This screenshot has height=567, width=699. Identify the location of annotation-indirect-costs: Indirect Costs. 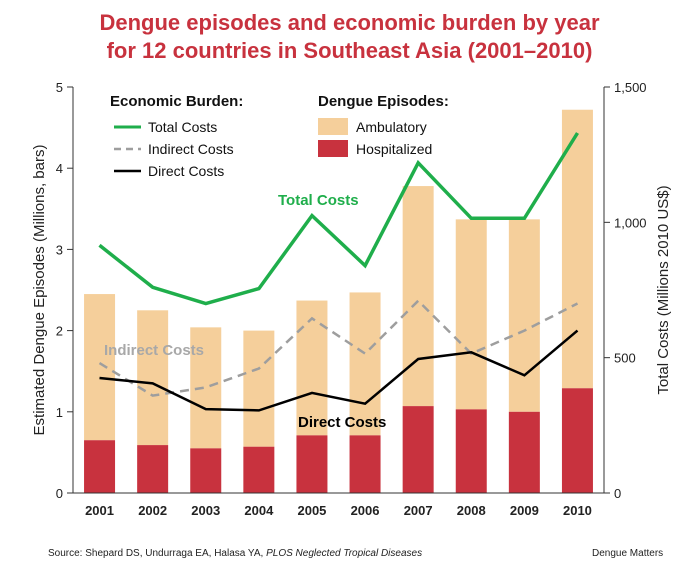
(154, 350).